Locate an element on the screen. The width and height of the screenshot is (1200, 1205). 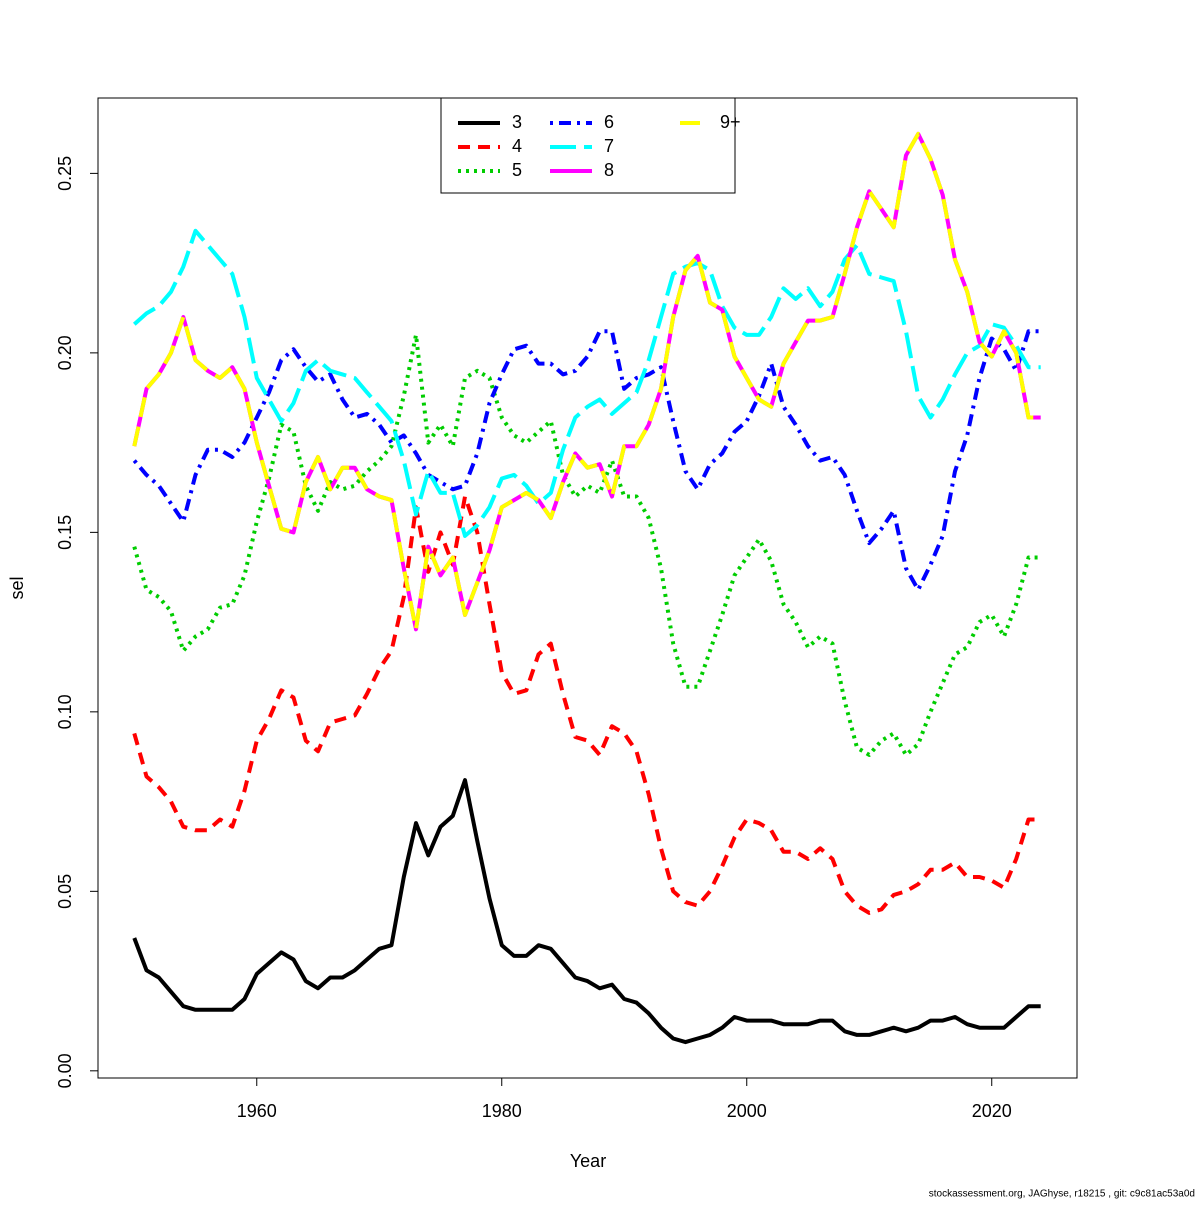
x-tick-label: 1980 is located at coordinates (502, 1111).